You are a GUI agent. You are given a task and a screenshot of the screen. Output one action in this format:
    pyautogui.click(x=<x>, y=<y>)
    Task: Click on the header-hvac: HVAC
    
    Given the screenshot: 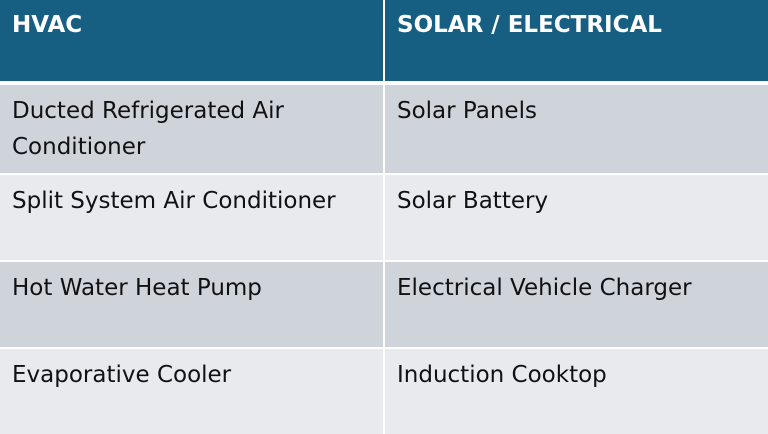 What is the action you would take?
    pyautogui.click(x=192, y=42)
    